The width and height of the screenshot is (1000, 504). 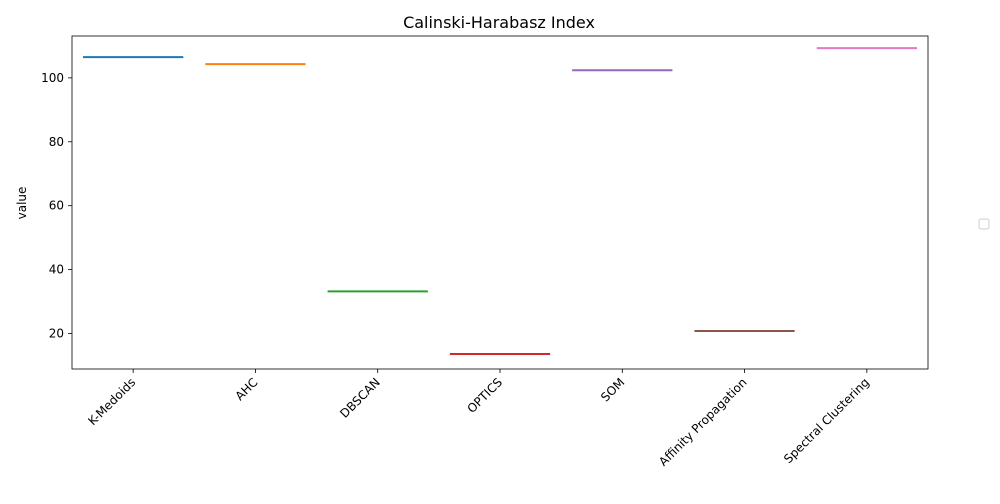 What do you see at coordinates (826, 420) in the screenshot?
I see `x-tick-label: Spectral Clustering` at bounding box center [826, 420].